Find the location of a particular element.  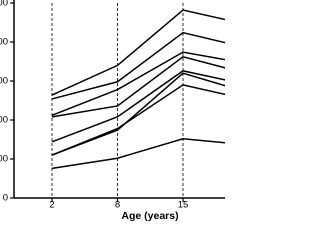

y-tick-label: 0 is located at coordinates (5, 198).